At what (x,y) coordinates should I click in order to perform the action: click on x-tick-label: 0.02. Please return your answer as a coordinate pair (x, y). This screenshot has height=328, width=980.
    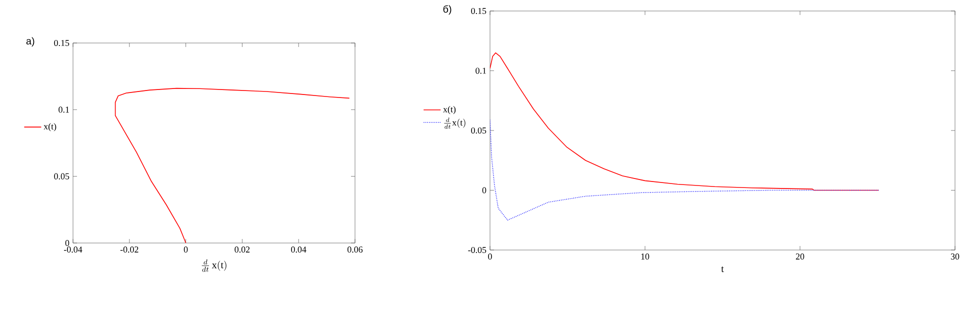
    Looking at the image, I should click on (242, 249).